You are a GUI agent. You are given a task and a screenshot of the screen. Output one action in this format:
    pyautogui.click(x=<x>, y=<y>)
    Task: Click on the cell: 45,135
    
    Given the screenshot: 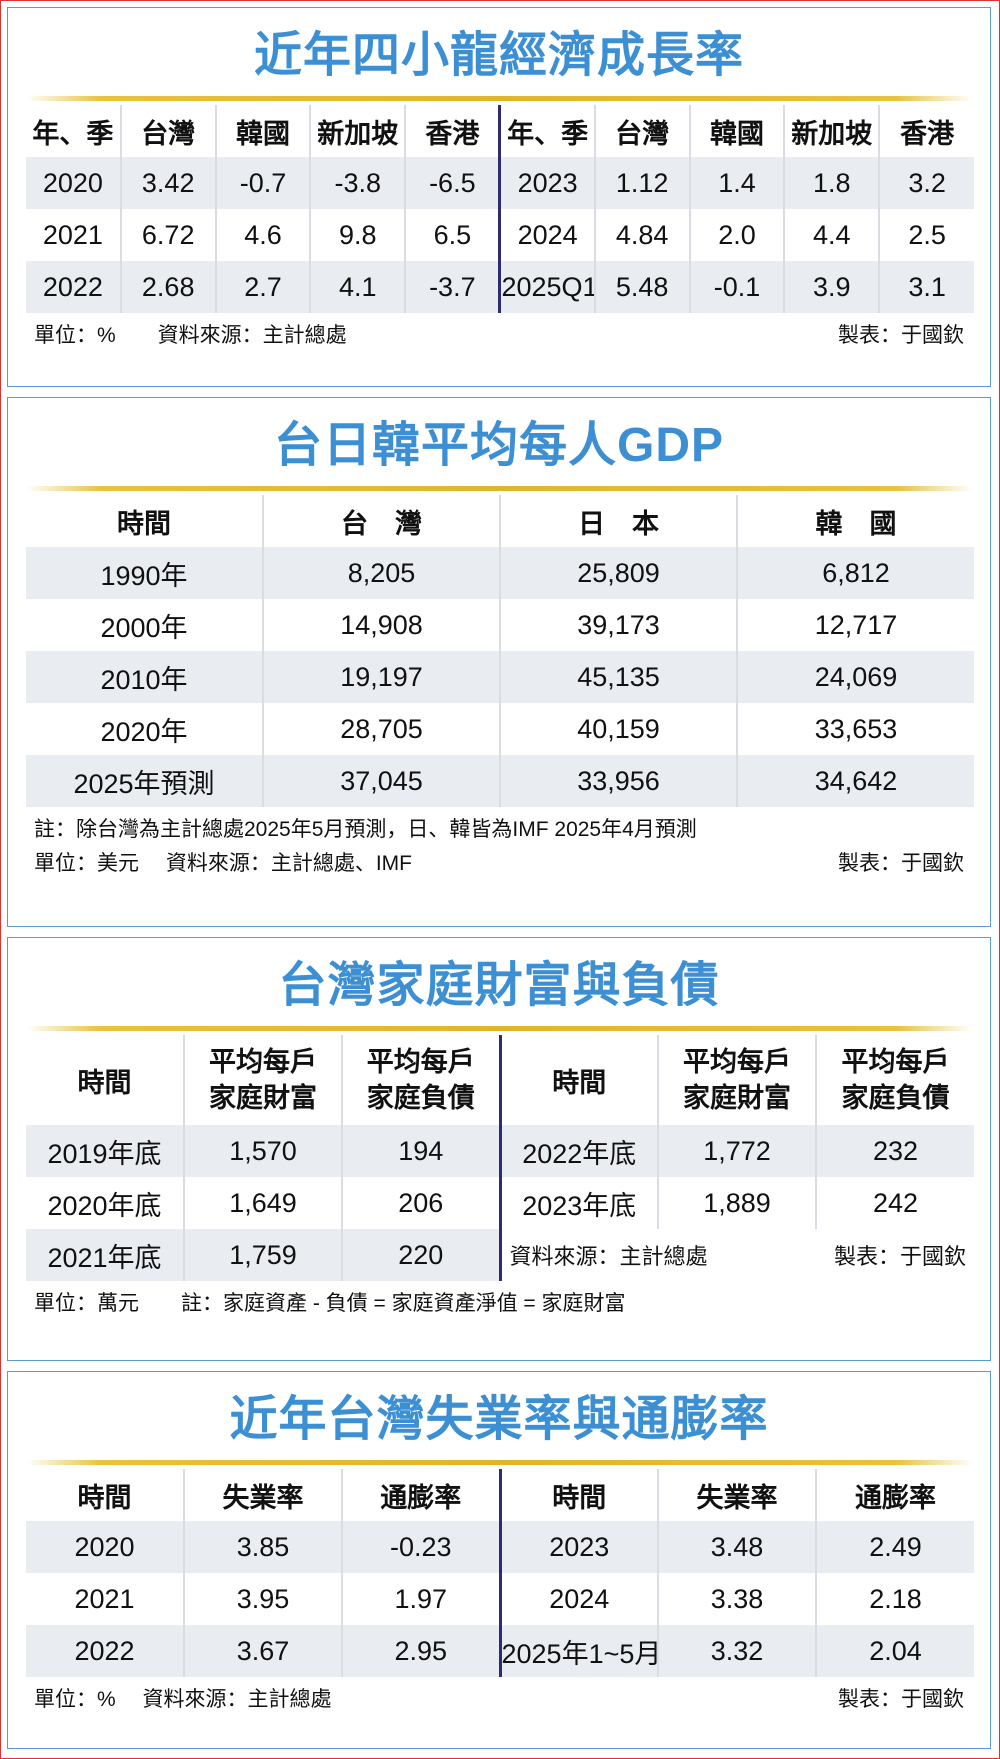 What is the action you would take?
    pyautogui.click(x=618, y=677)
    